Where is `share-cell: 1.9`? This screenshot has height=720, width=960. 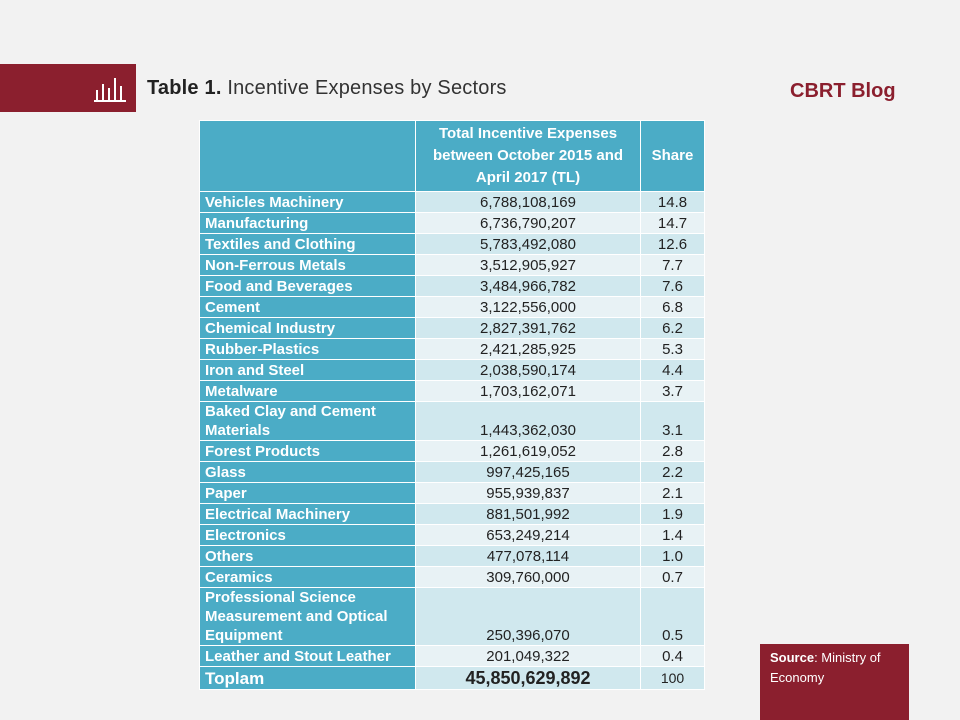 share-cell: 1.9 is located at coordinates (672, 514).